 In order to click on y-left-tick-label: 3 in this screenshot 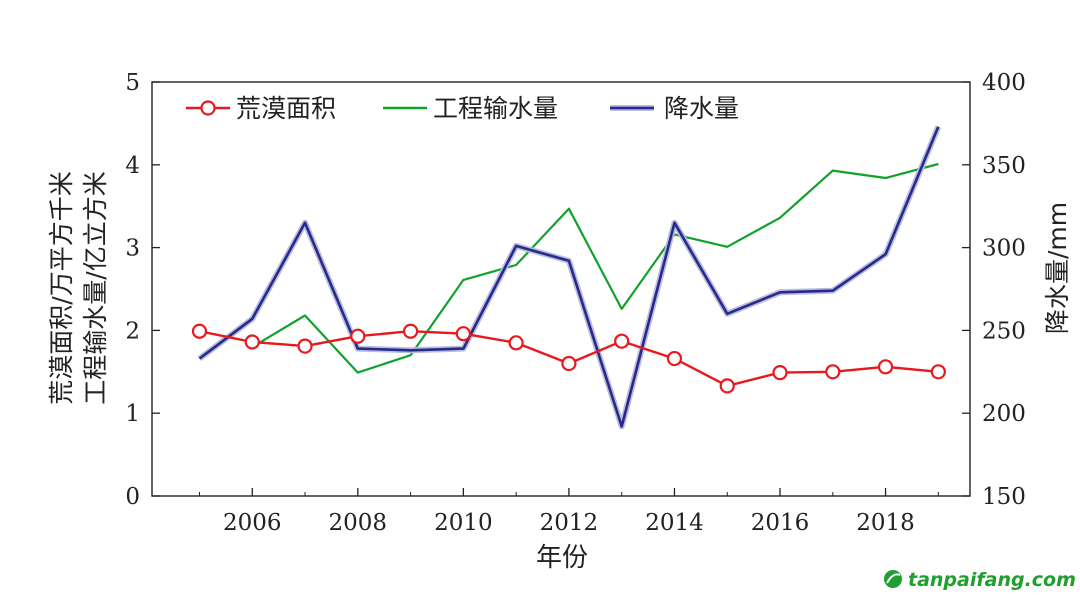, I will do `click(132, 249)`.